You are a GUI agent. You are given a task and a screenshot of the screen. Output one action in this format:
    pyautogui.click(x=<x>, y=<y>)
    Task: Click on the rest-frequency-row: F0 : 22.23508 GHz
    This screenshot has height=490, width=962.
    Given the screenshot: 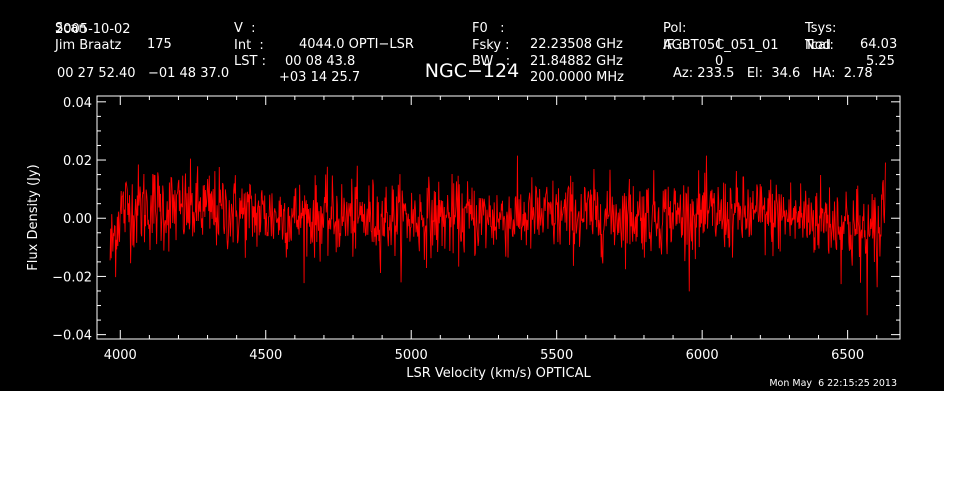 What is the action you would take?
    pyautogui.click(x=547, y=37)
    